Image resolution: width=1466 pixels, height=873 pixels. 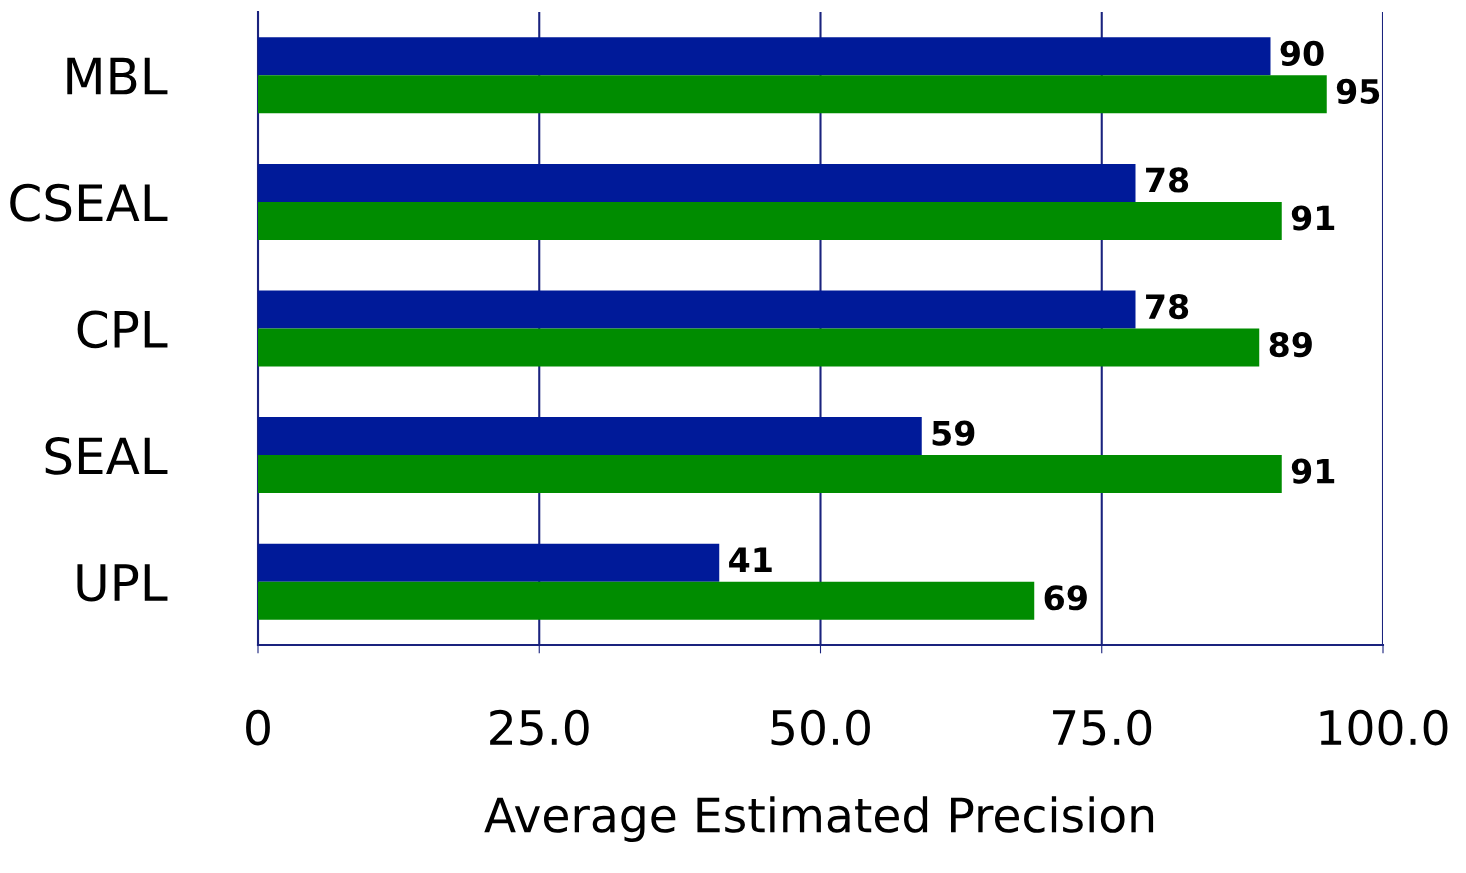 What do you see at coordinates (750, 559) in the screenshot?
I see `data-label: 41` at bounding box center [750, 559].